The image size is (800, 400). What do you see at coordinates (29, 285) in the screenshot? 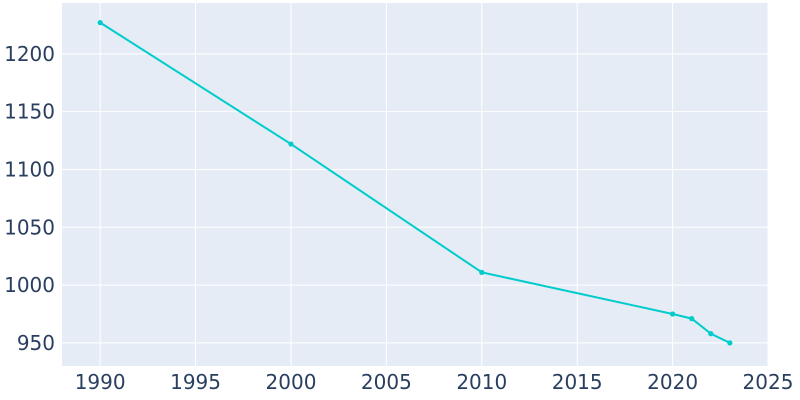
I see `y-tick-label: 1000` at bounding box center [29, 285].